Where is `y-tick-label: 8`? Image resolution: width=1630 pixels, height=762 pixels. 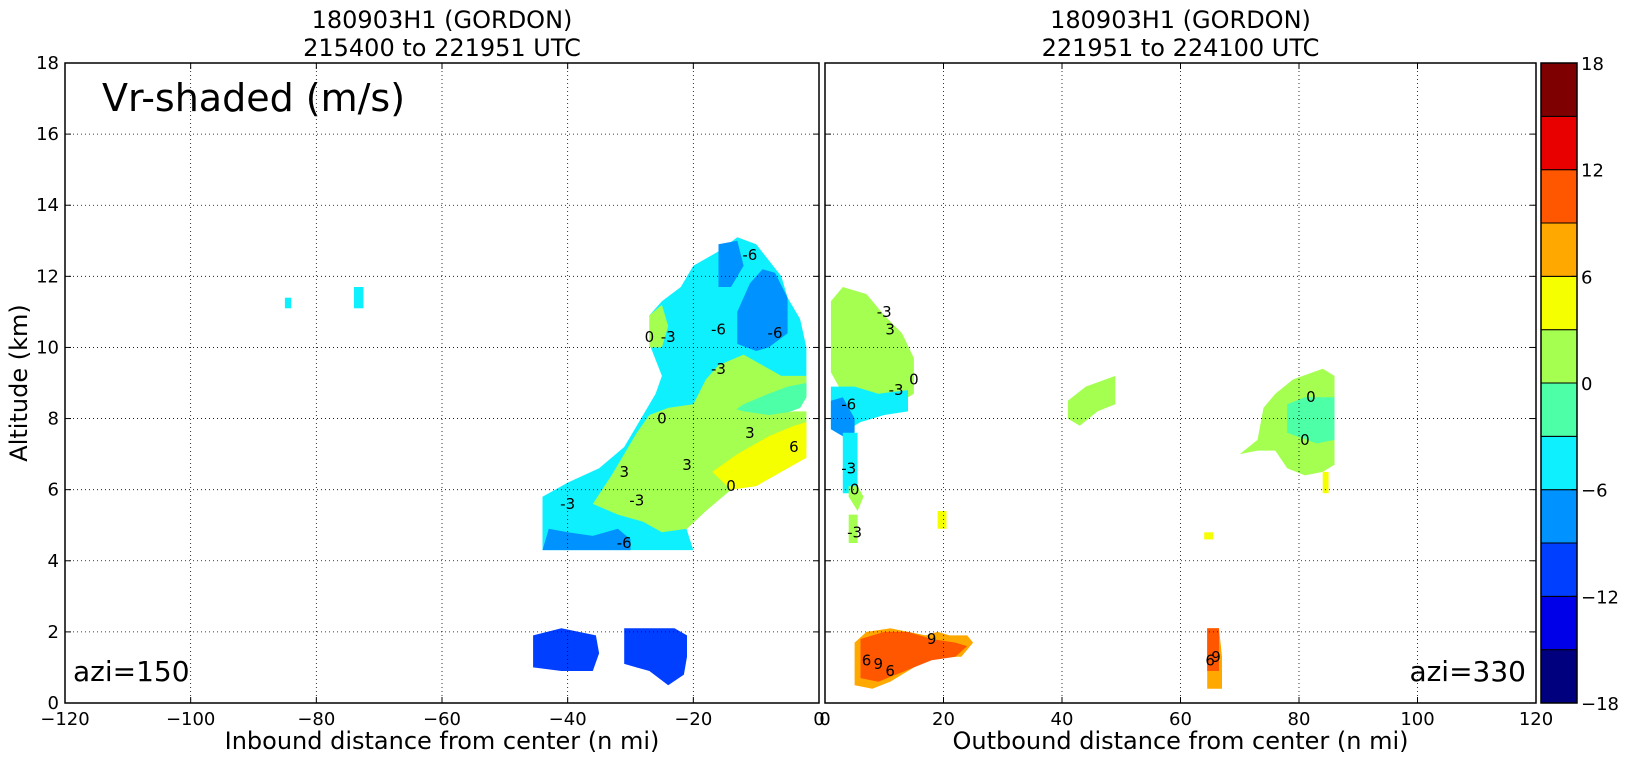
y-tick-label: 8 is located at coordinates (53, 419).